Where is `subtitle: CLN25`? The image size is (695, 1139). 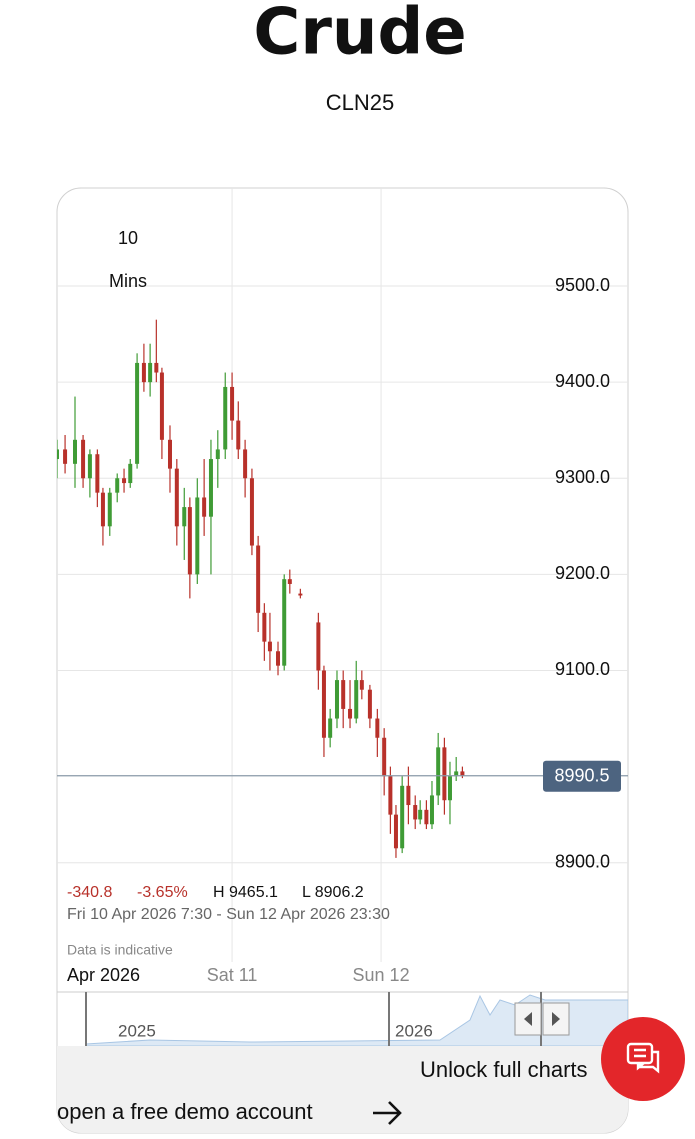 subtitle: CLN25 is located at coordinates (360, 102).